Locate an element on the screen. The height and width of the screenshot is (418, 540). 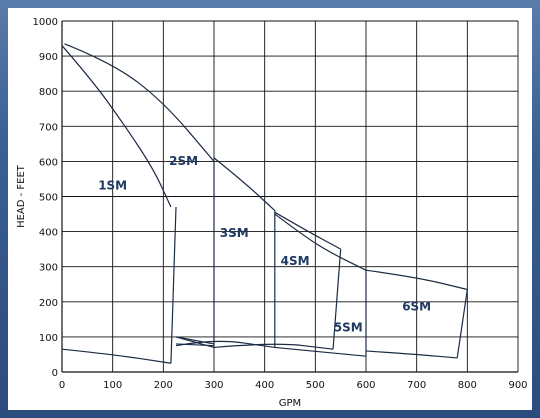
y-tick-label: 700 is located at coordinates (48, 127).